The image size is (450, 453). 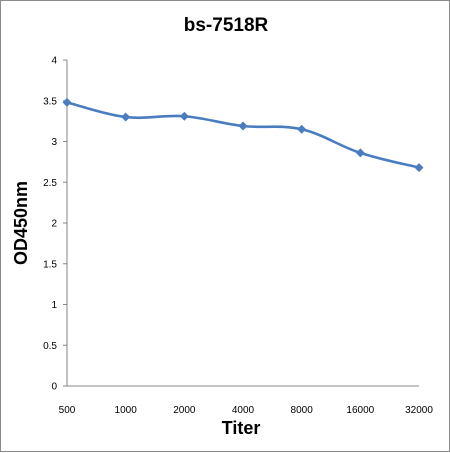 What do you see at coordinates (54, 61) in the screenshot?
I see `y-tick-label: 4` at bounding box center [54, 61].